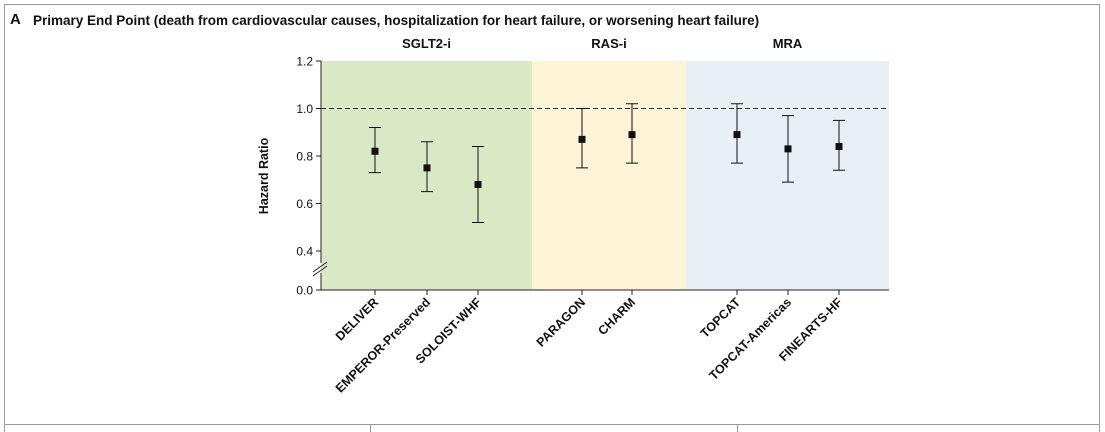 This screenshot has height=432, width=1105. What do you see at coordinates (616, 316) in the screenshot?
I see `x-tick-label-1-1: CHARM` at bounding box center [616, 316].